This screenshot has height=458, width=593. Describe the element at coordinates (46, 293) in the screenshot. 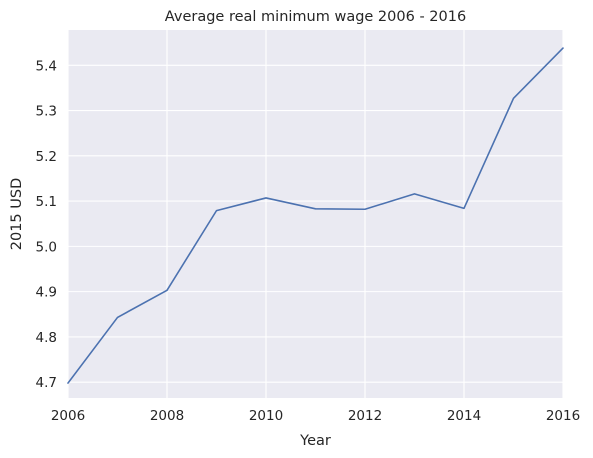

I see `y-tick-label: 4.9` at that location.